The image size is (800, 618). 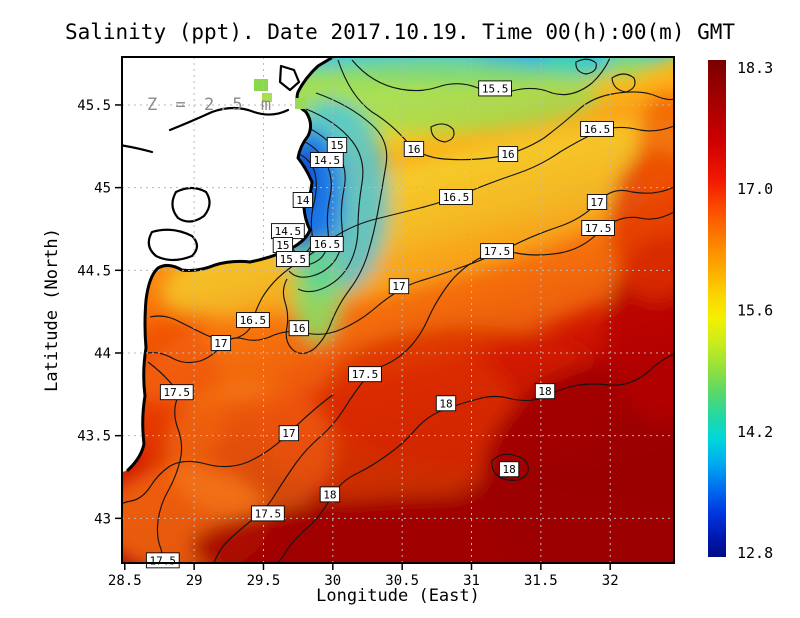 I want to click on svg-text: 14, so click(x=303, y=200).